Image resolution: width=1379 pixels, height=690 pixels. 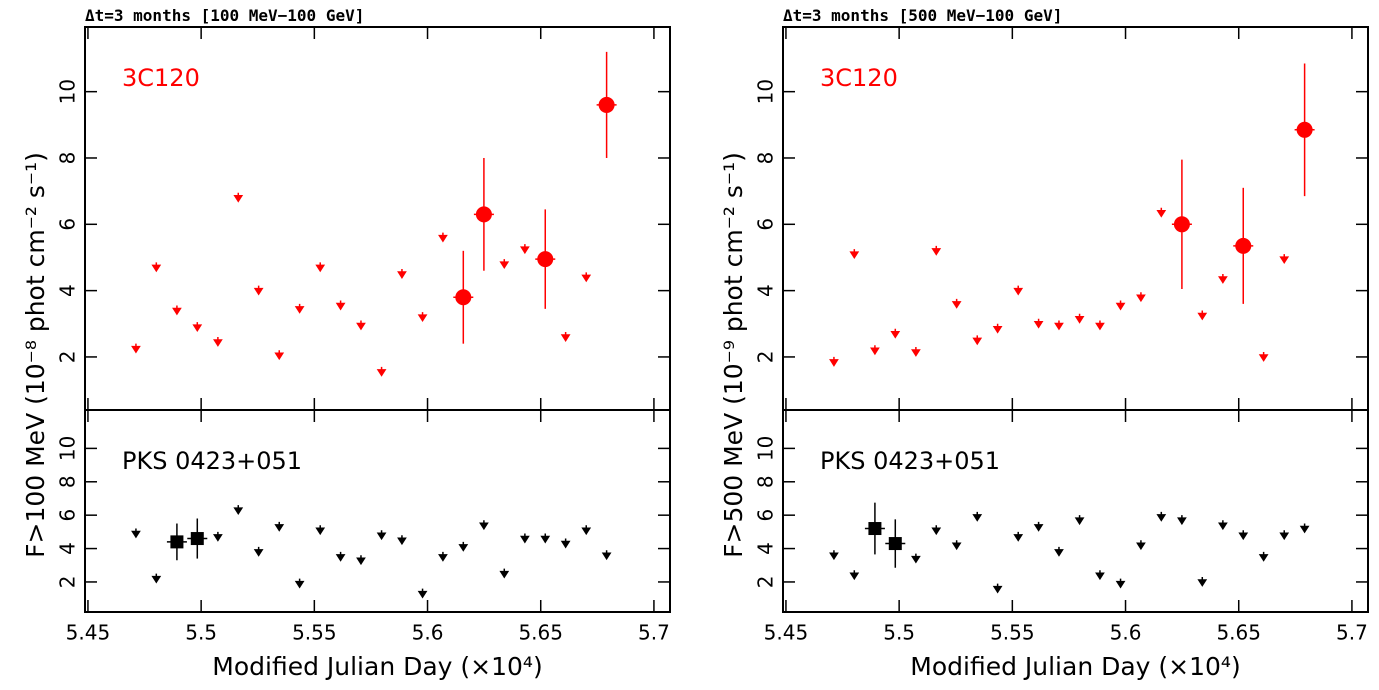 What do you see at coordinates (201, 633) in the screenshot?
I see `x-tick-label: 5.5` at bounding box center [201, 633].